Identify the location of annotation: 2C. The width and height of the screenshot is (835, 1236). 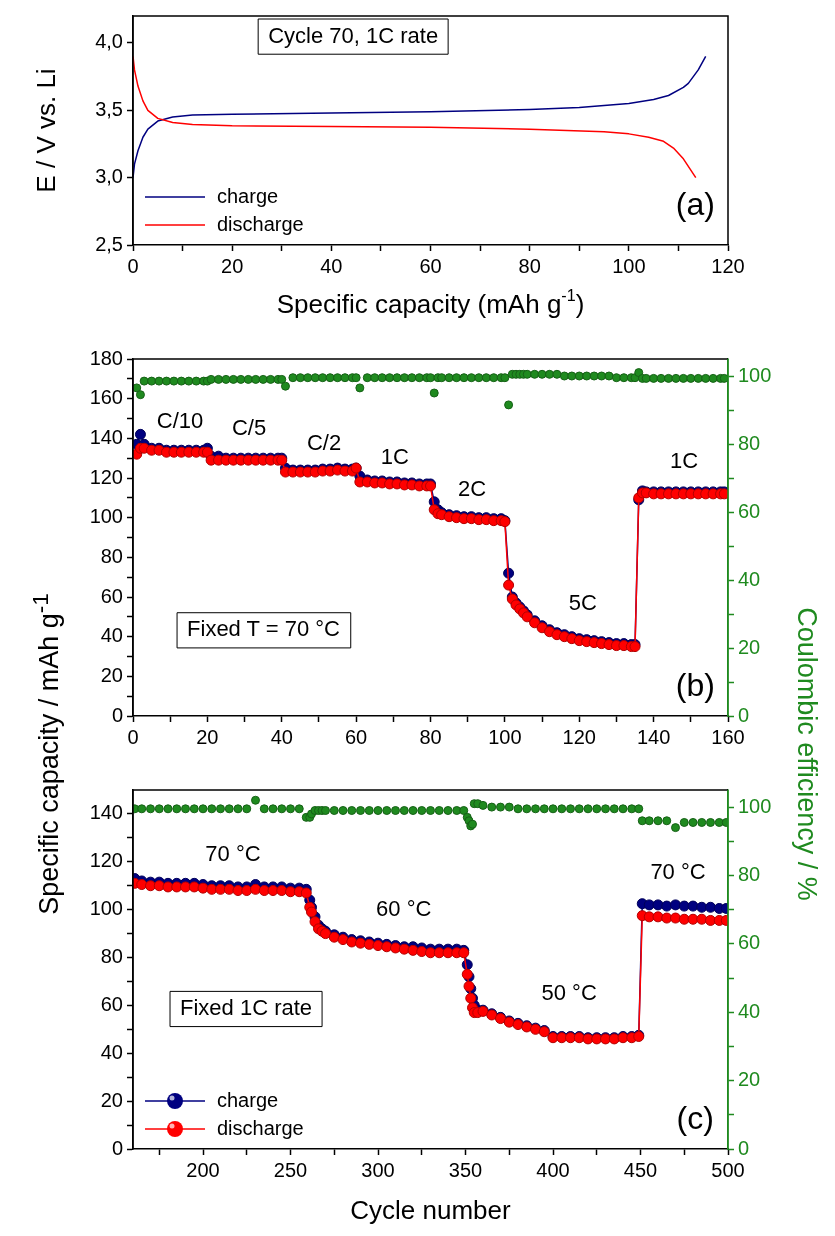
(472, 489).